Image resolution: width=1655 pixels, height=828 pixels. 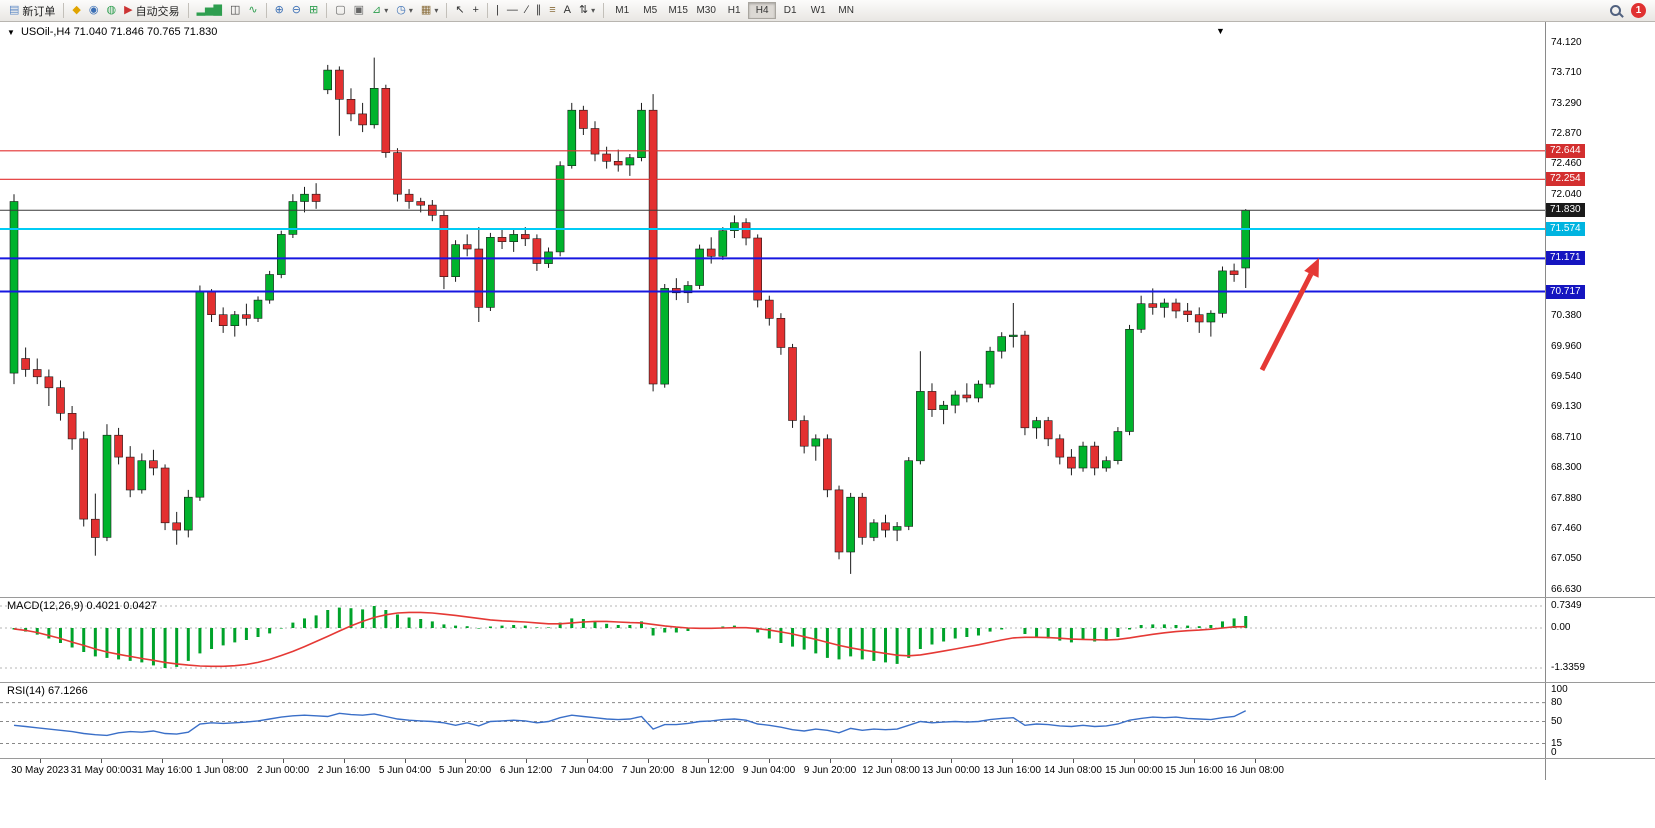 What do you see at coordinates (552, 10) in the screenshot?
I see `fibonacci-icon: ≡` at bounding box center [552, 10].